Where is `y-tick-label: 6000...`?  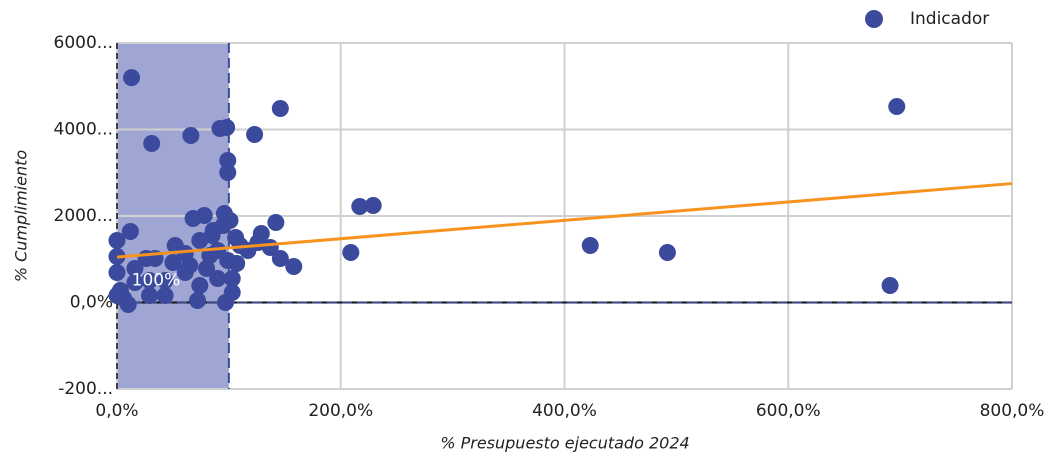 y-tick-label: 6000... is located at coordinates (83, 43).